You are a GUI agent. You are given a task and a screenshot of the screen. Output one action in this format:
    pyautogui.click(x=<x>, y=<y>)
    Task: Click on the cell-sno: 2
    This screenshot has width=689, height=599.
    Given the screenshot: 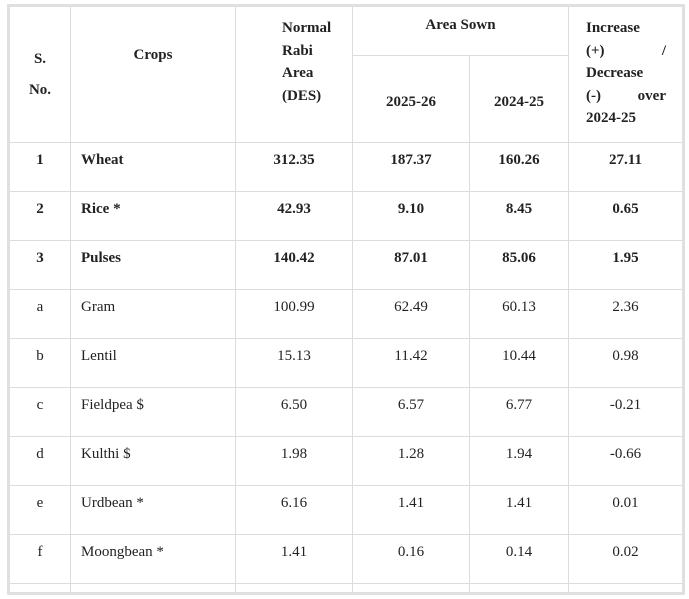 What is the action you would take?
    pyautogui.click(x=39, y=216)
    